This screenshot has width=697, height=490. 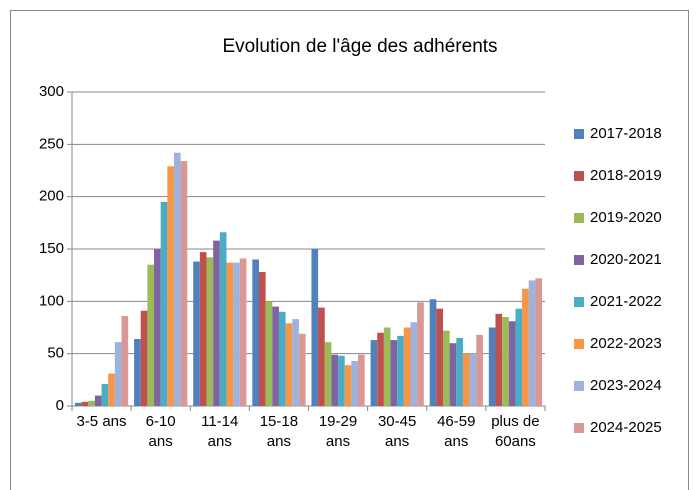 What do you see at coordinates (456, 431) in the screenshot?
I see `x-tick-label: 46-59 ans` at bounding box center [456, 431].